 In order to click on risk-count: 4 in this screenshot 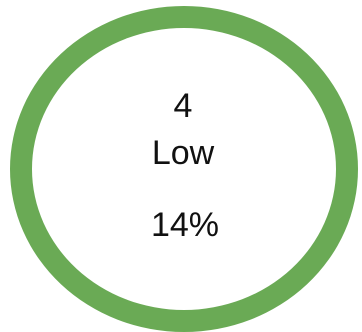, I will do `click(183, 106)`.